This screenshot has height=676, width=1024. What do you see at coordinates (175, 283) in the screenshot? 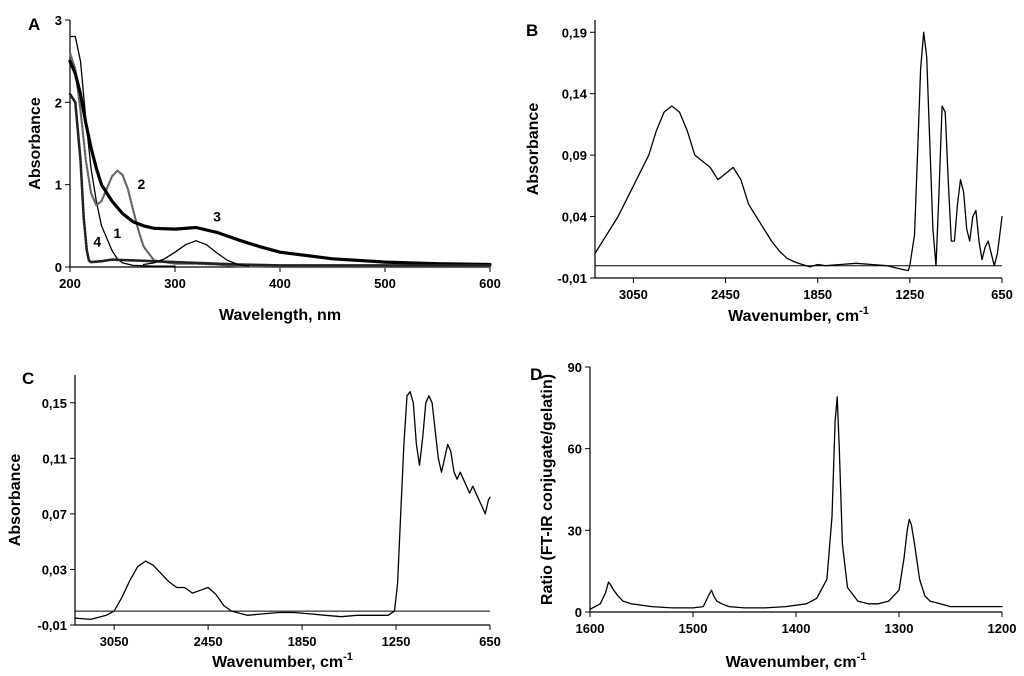
I see `x-tick-label: 300` at bounding box center [175, 283].